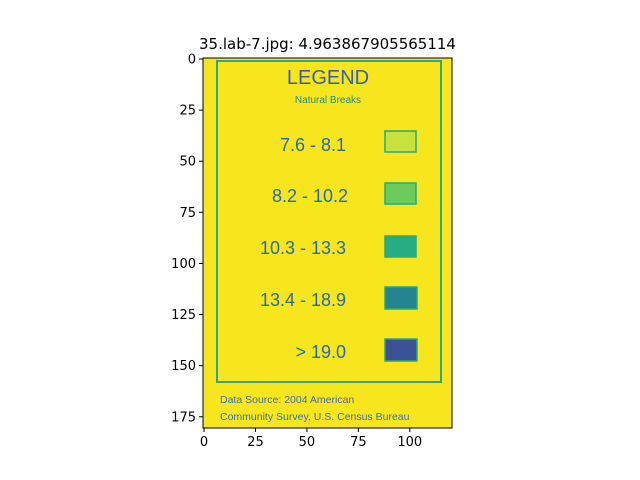 The image size is (640, 480). Describe the element at coordinates (183, 315) in the screenshot. I see `y-tick-label: 125` at that location.